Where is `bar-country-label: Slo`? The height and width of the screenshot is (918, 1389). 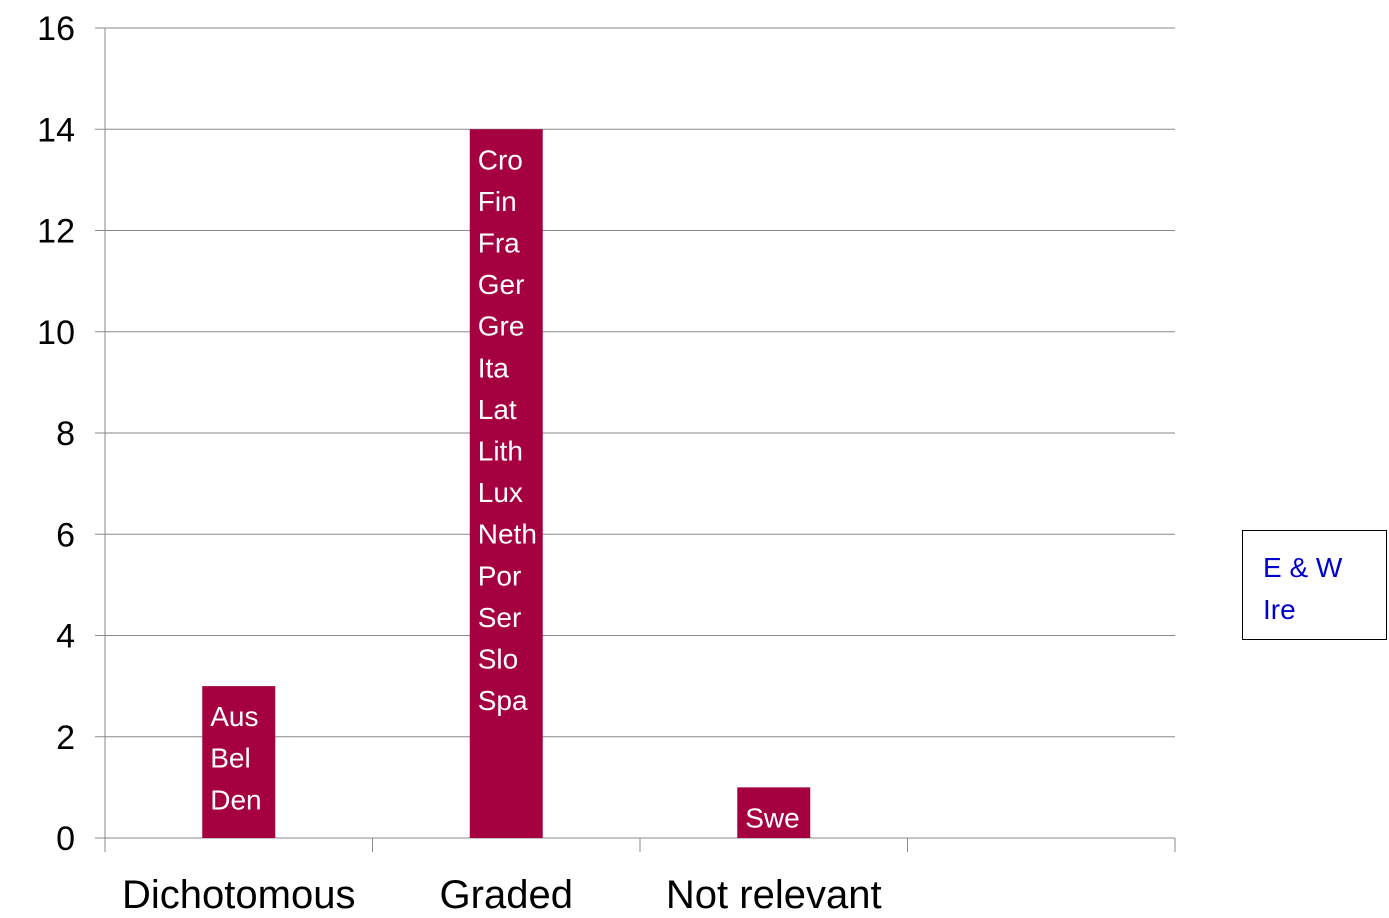 bar-country-label: Slo is located at coordinates (498, 658).